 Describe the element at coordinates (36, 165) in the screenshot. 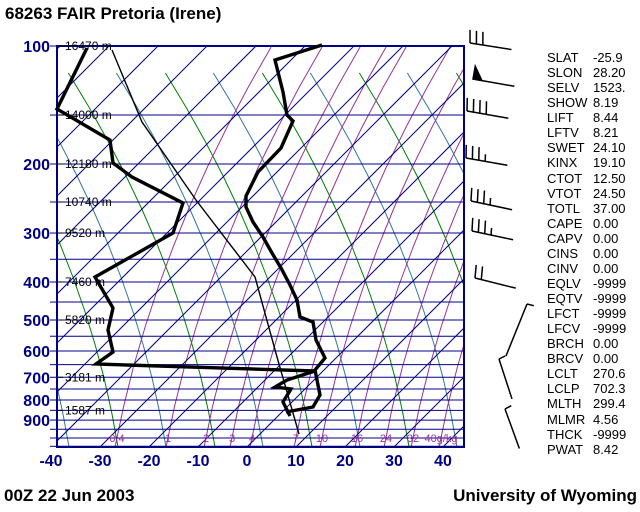

I see `pressure-axis-label: 200` at that location.